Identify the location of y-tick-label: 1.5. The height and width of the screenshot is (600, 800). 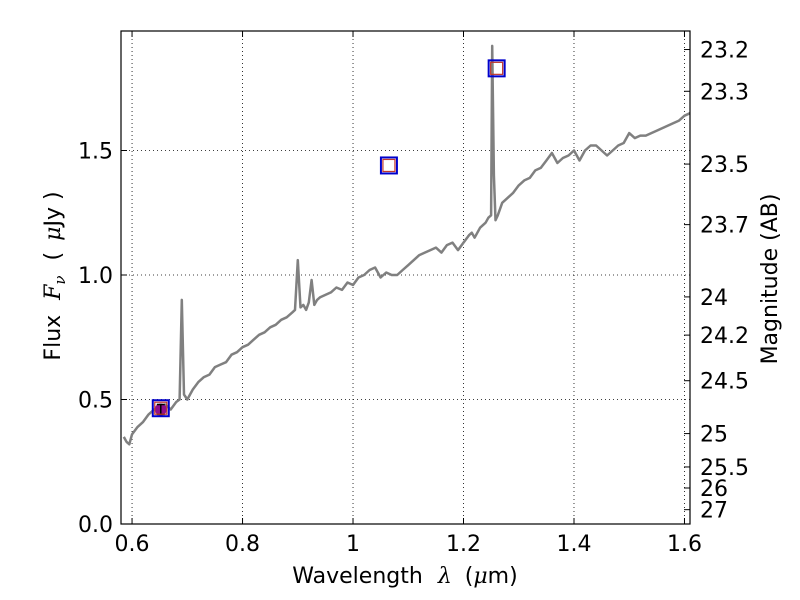
(95, 152).